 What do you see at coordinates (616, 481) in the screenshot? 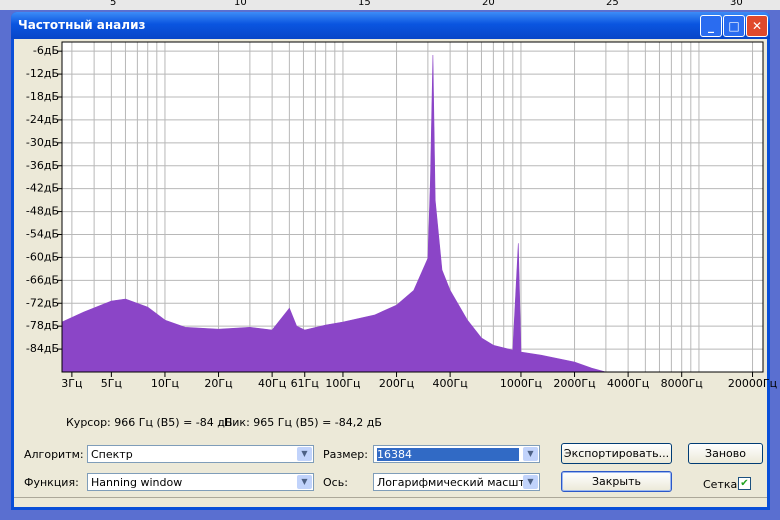
I see `close-button: Закрыть` at bounding box center [616, 481].